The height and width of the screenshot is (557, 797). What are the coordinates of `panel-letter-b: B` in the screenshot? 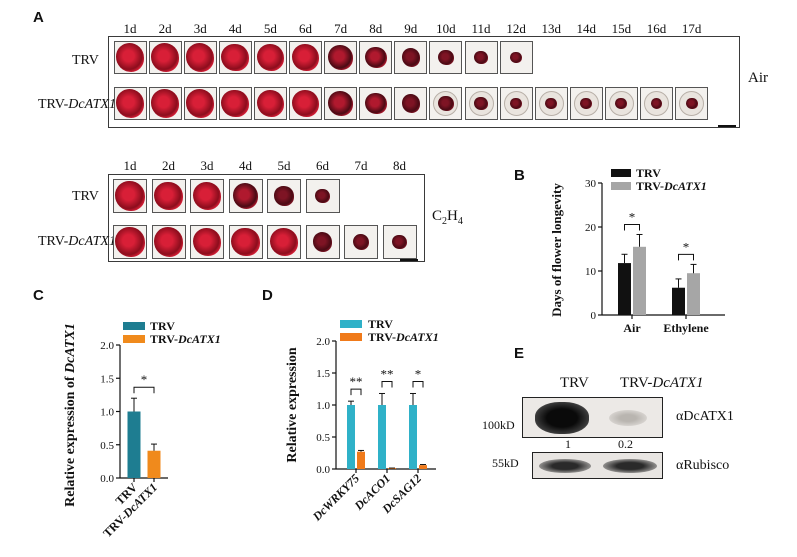 It's located at (519, 175).